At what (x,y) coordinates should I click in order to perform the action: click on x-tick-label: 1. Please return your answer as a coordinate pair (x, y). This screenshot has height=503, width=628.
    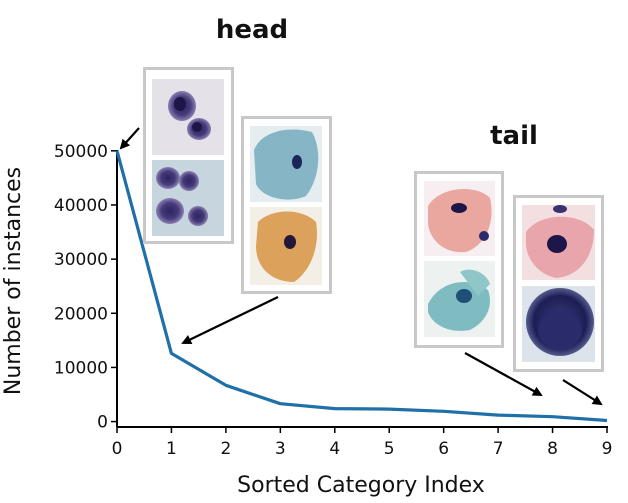
    Looking at the image, I should click on (171, 449).